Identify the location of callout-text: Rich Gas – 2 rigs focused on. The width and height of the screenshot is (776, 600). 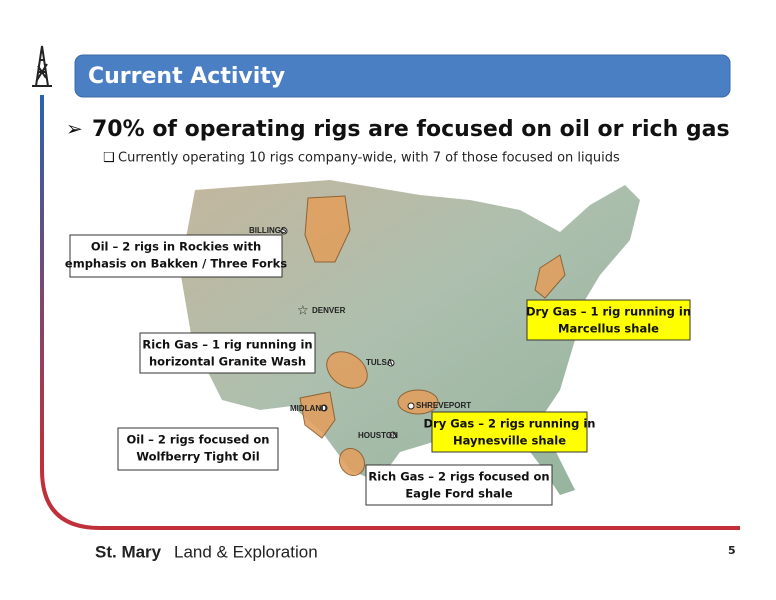
(458, 477).